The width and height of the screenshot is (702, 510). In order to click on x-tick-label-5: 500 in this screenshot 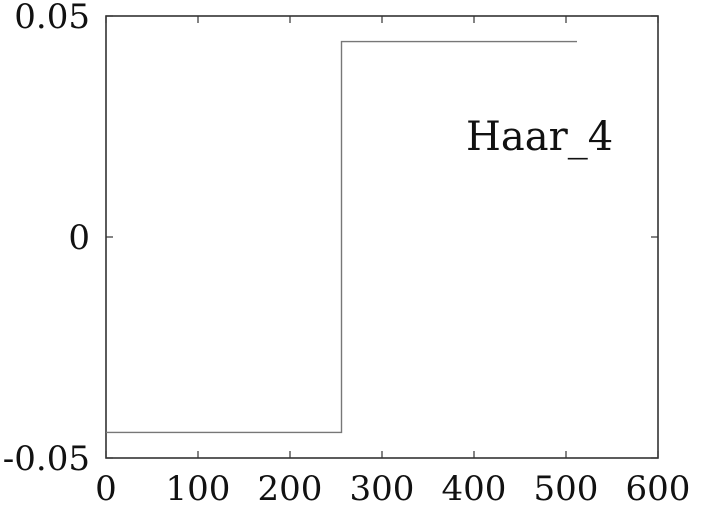, I will do `click(566, 489)`.